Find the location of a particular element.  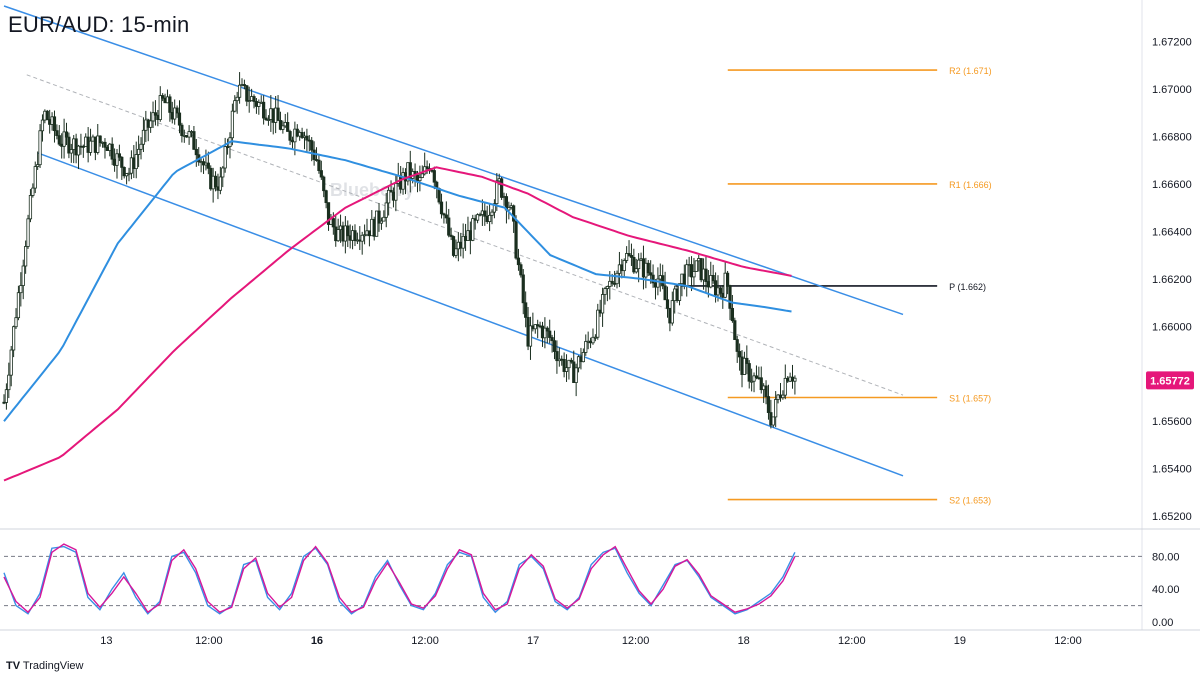

pivot-level-label: S2 (1.653) is located at coordinates (970, 501).